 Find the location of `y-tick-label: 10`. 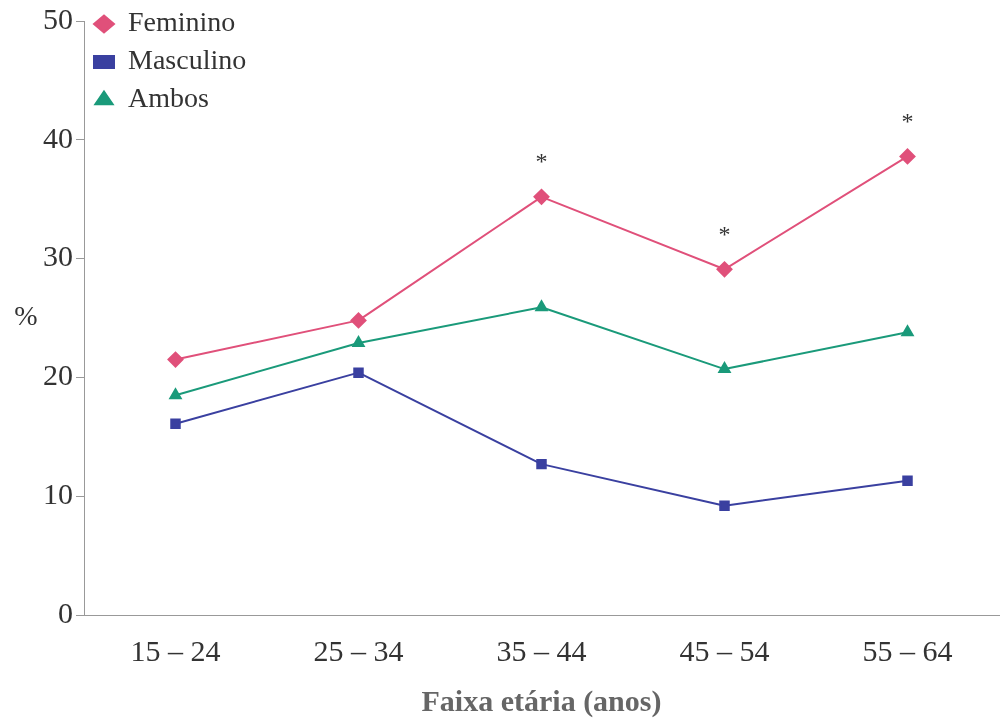

y-tick-label: 10 is located at coordinates (58, 494).